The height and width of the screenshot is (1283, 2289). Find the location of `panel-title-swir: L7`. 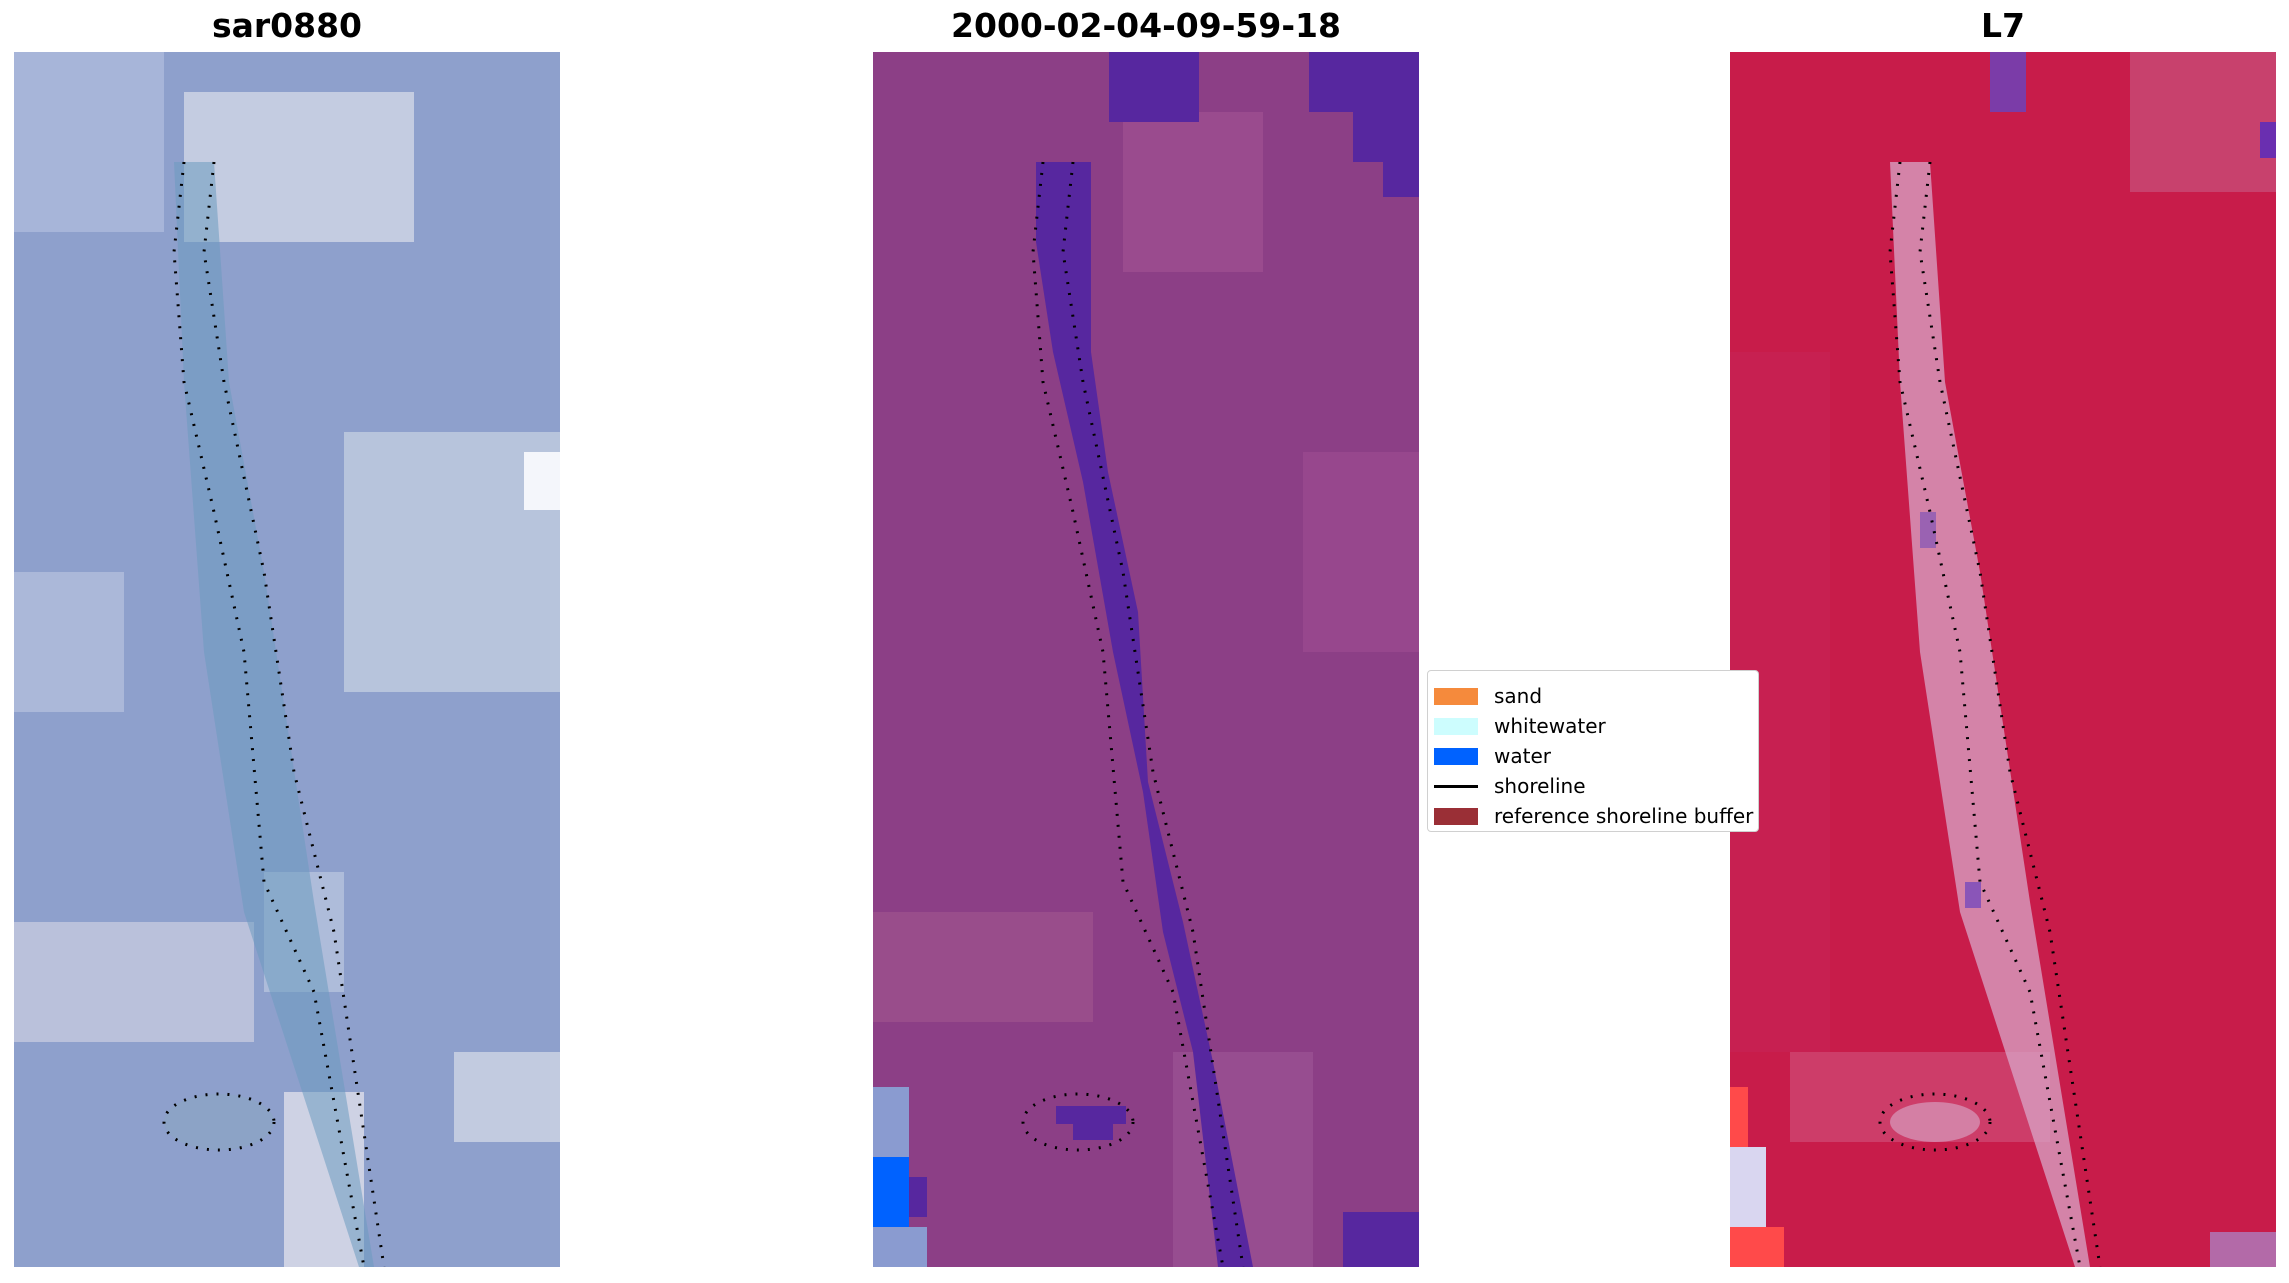

panel-title-swir: L7 is located at coordinates (2003, 25).